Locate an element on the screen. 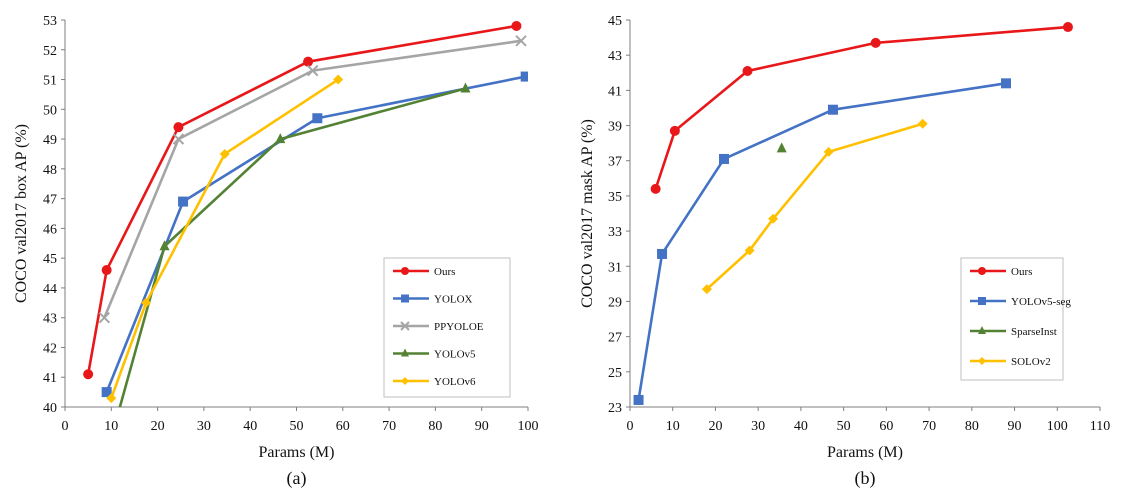 The height and width of the screenshot is (495, 1126). y-tick-label: 40 is located at coordinates (50, 408).